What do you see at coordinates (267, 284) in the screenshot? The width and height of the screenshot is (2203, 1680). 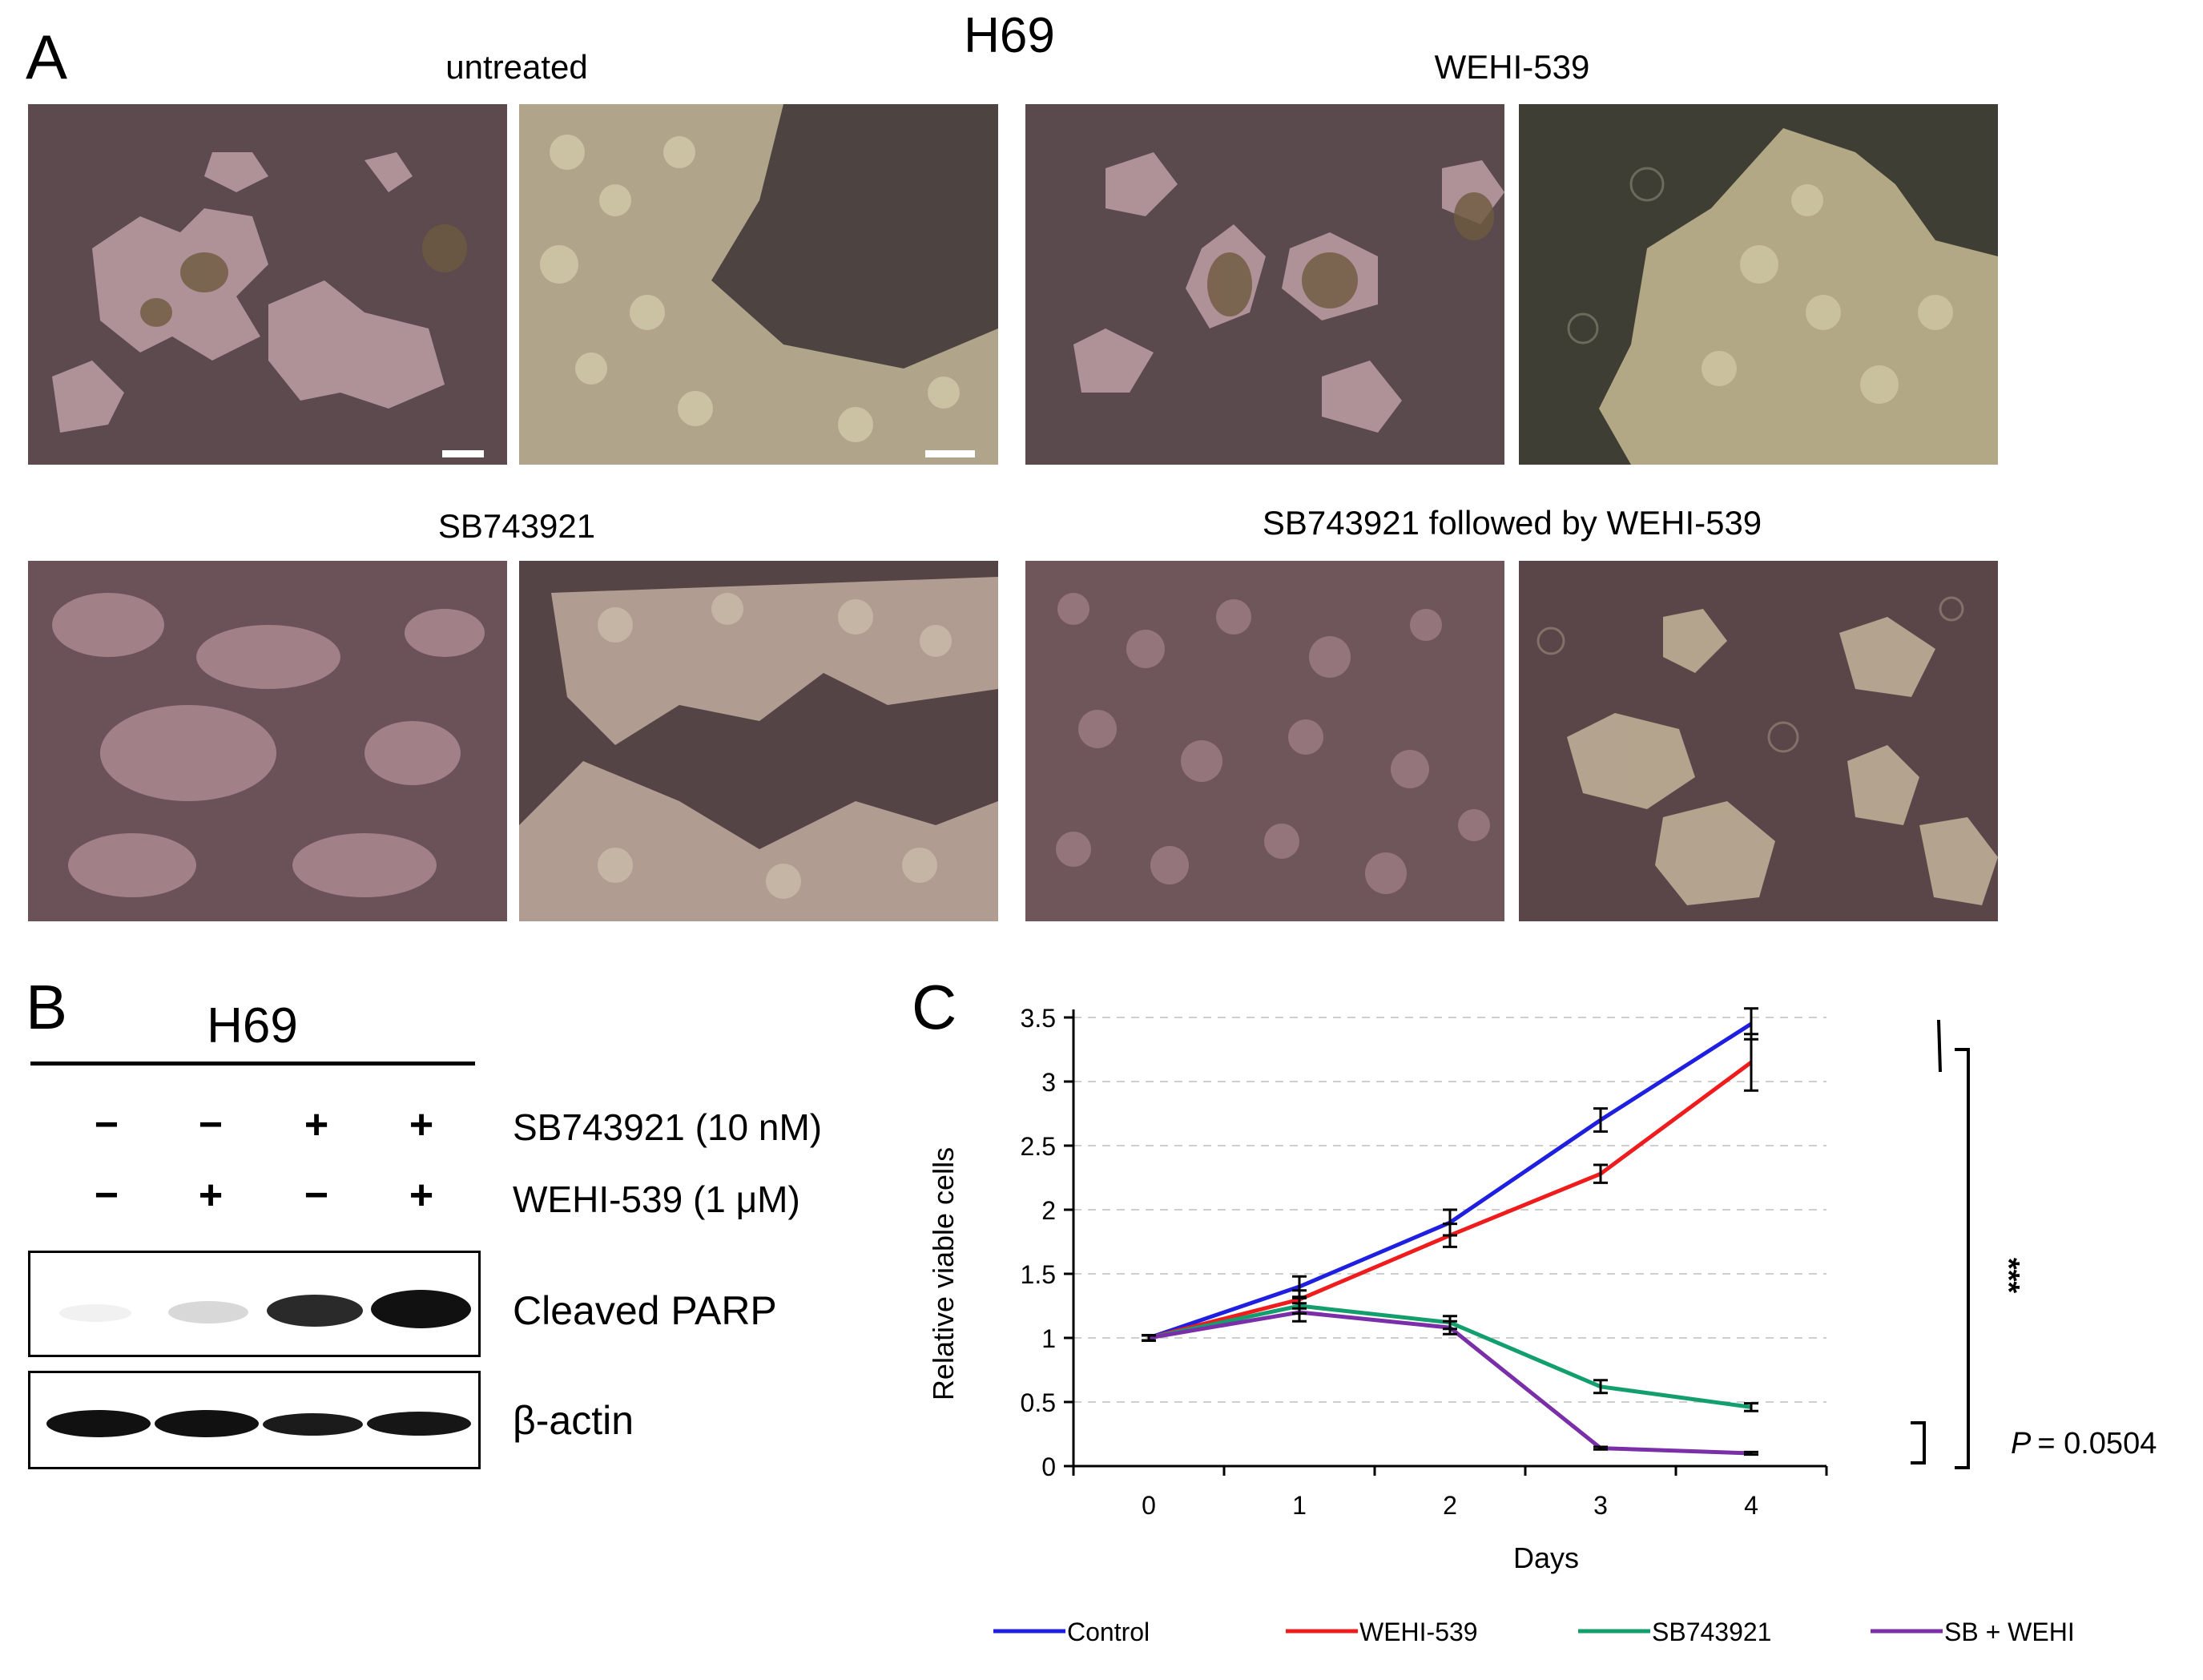 I see `micrograph-untreated-low` at bounding box center [267, 284].